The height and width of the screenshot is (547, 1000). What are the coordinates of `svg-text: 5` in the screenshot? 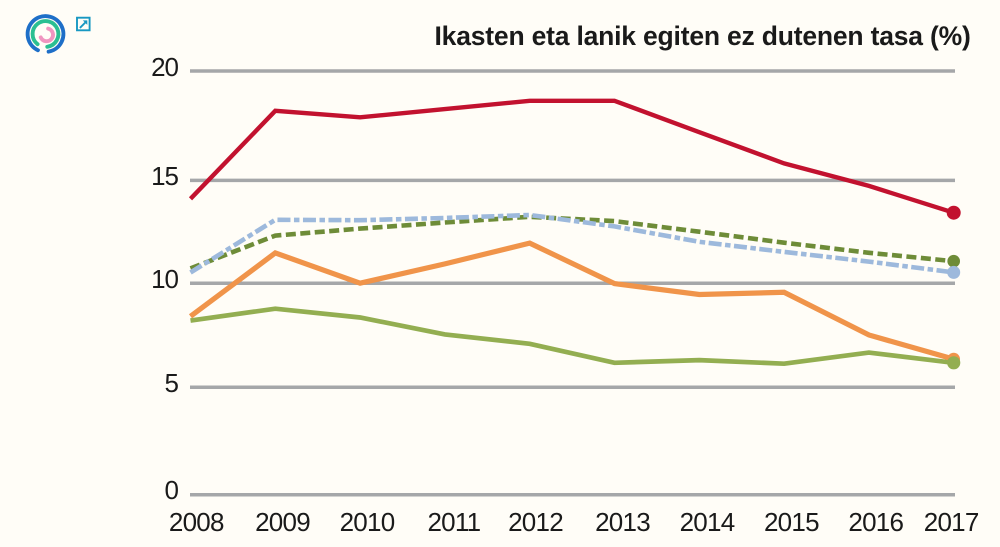 It's located at (172, 383).